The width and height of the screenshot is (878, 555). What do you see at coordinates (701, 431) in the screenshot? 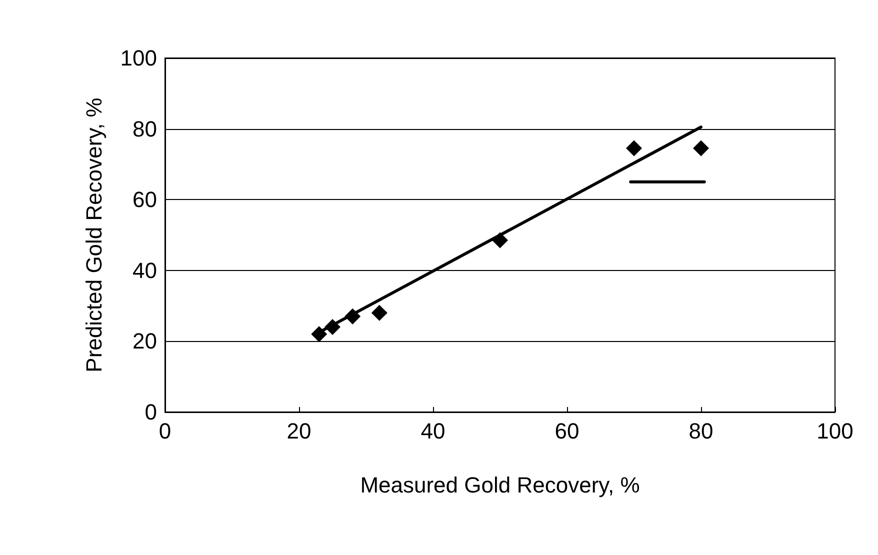
I see `x-tick-label: 80` at bounding box center [701, 431].